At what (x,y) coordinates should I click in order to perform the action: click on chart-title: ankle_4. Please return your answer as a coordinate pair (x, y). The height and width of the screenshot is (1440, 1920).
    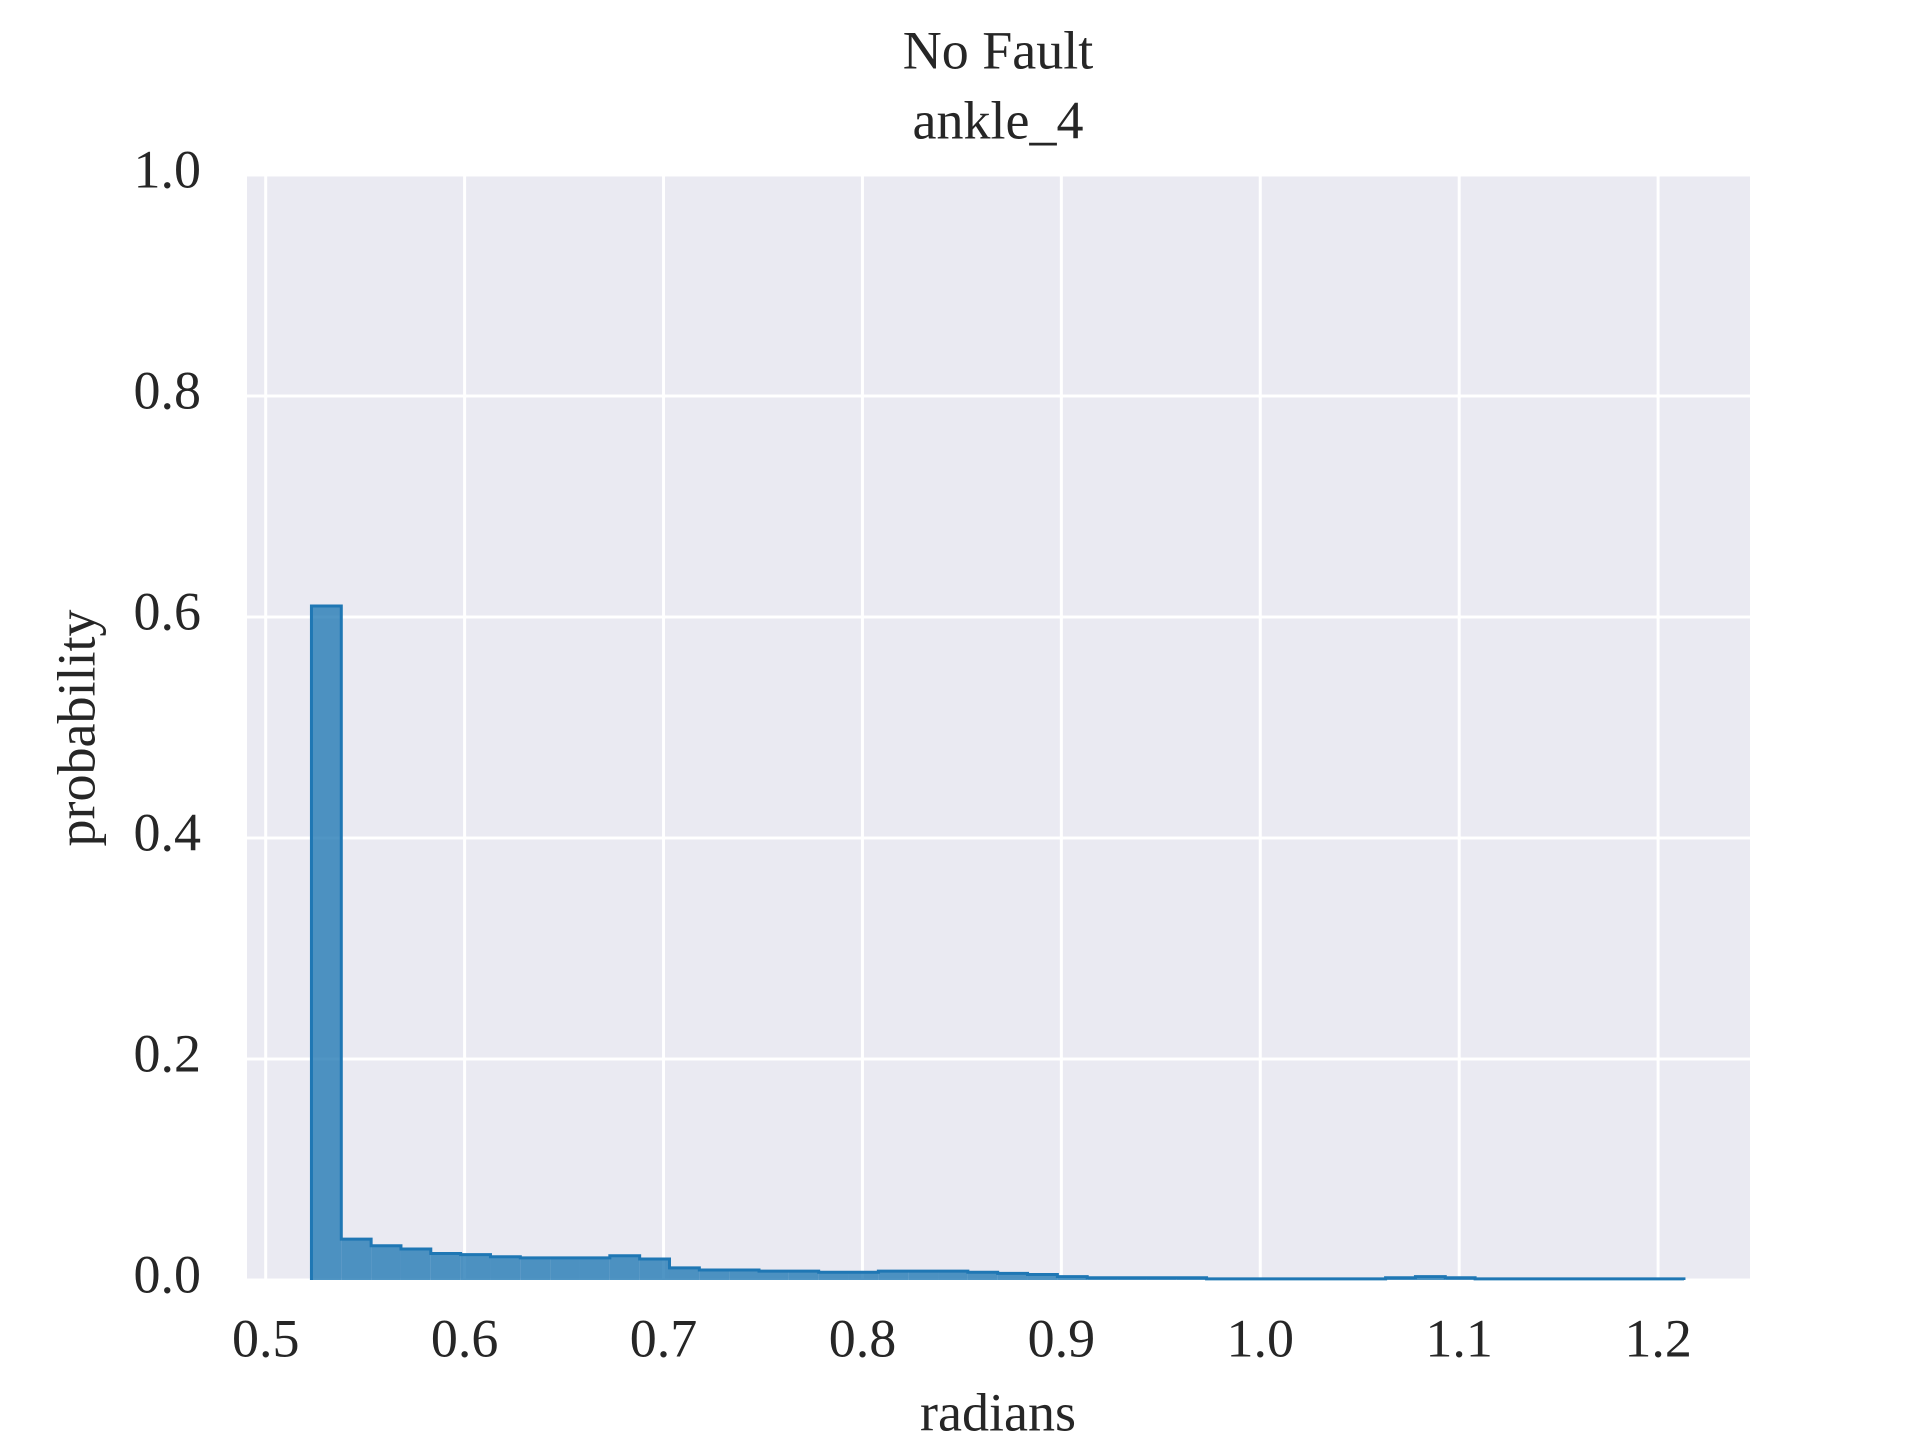
    Looking at the image, I should click on (998, 120).